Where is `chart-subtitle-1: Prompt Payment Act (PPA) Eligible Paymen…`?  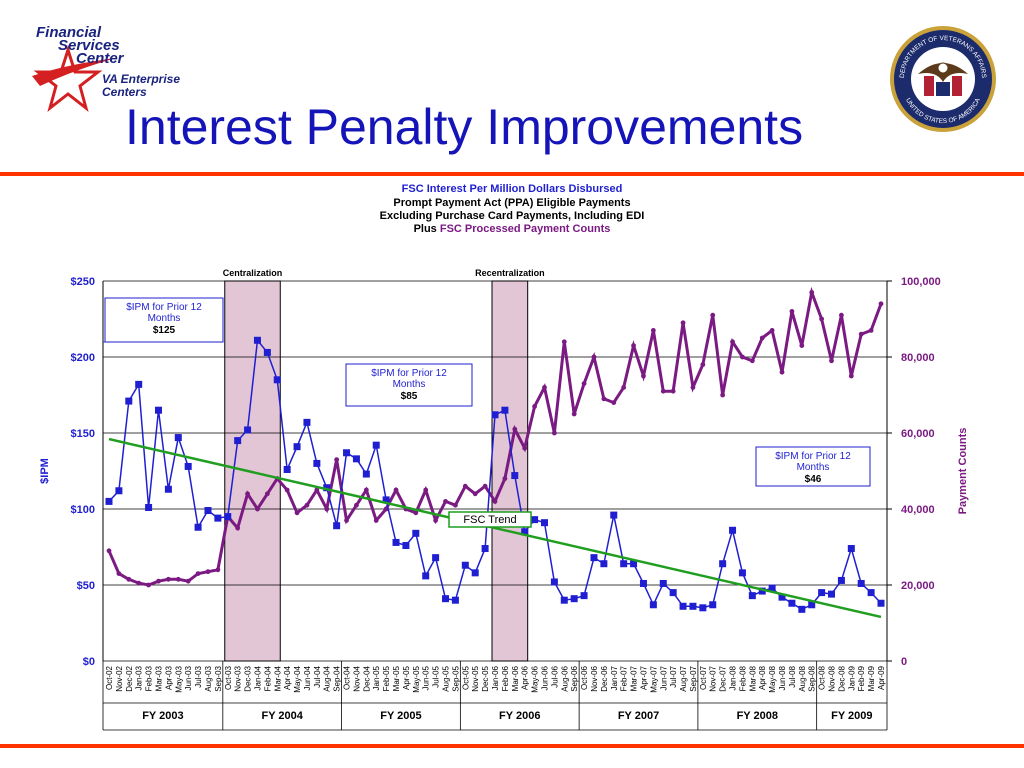 chart-subtitle-1: Prompt Payment Act (PPA) Eligible Paymen… is located at coordinates (511, 203).